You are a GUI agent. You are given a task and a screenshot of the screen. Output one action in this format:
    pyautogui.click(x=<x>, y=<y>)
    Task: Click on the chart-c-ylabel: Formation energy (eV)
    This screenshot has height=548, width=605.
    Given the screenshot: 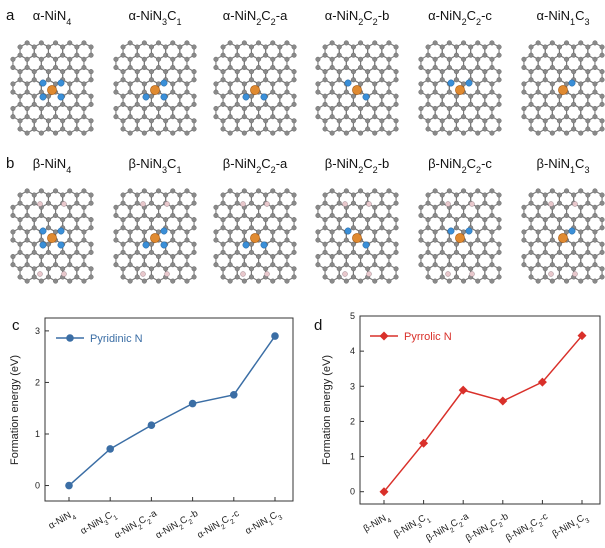 What is the action you would take?
    pyautogui.click(x=15, y=410)
    